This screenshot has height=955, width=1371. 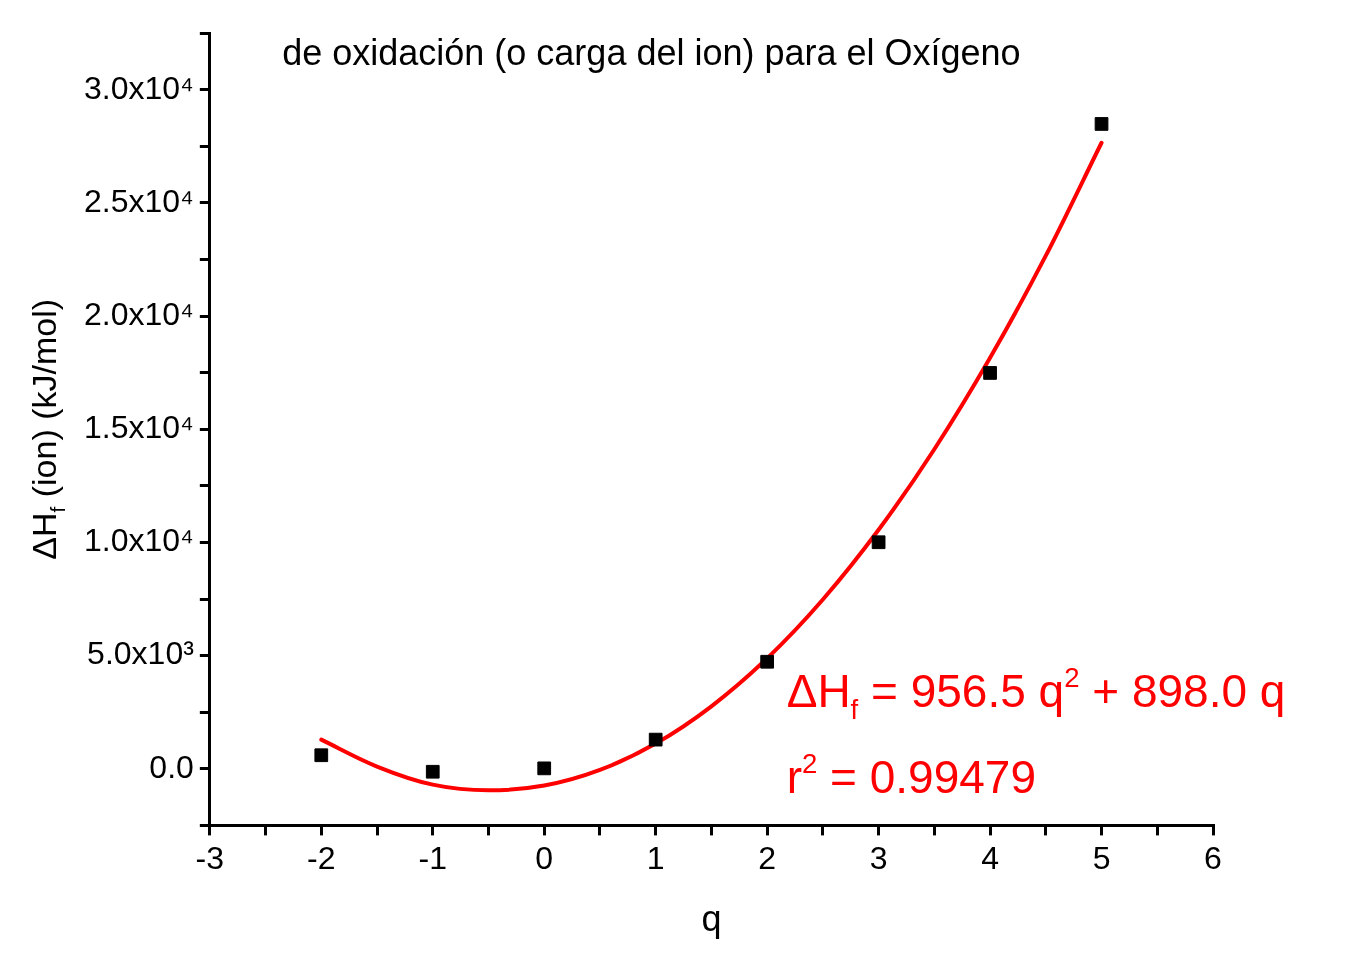 What do you see at coordinates (139, 313) in the screenshot?
I see `y-tick-label: 2.0x10⁴` at bounding box center [139, 313].